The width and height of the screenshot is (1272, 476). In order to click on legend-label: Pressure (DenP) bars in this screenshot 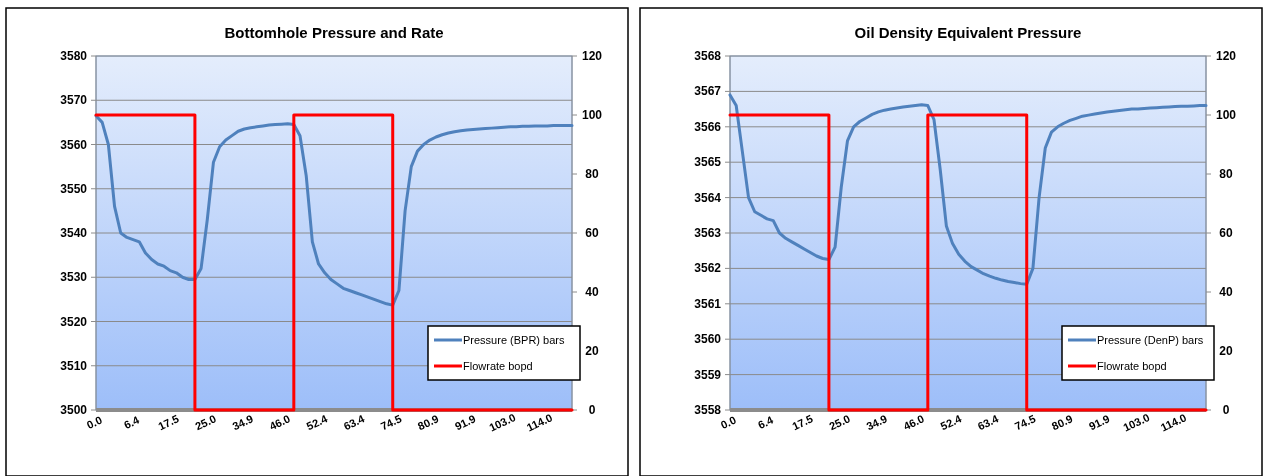, I will do `click(1150, 340)`.